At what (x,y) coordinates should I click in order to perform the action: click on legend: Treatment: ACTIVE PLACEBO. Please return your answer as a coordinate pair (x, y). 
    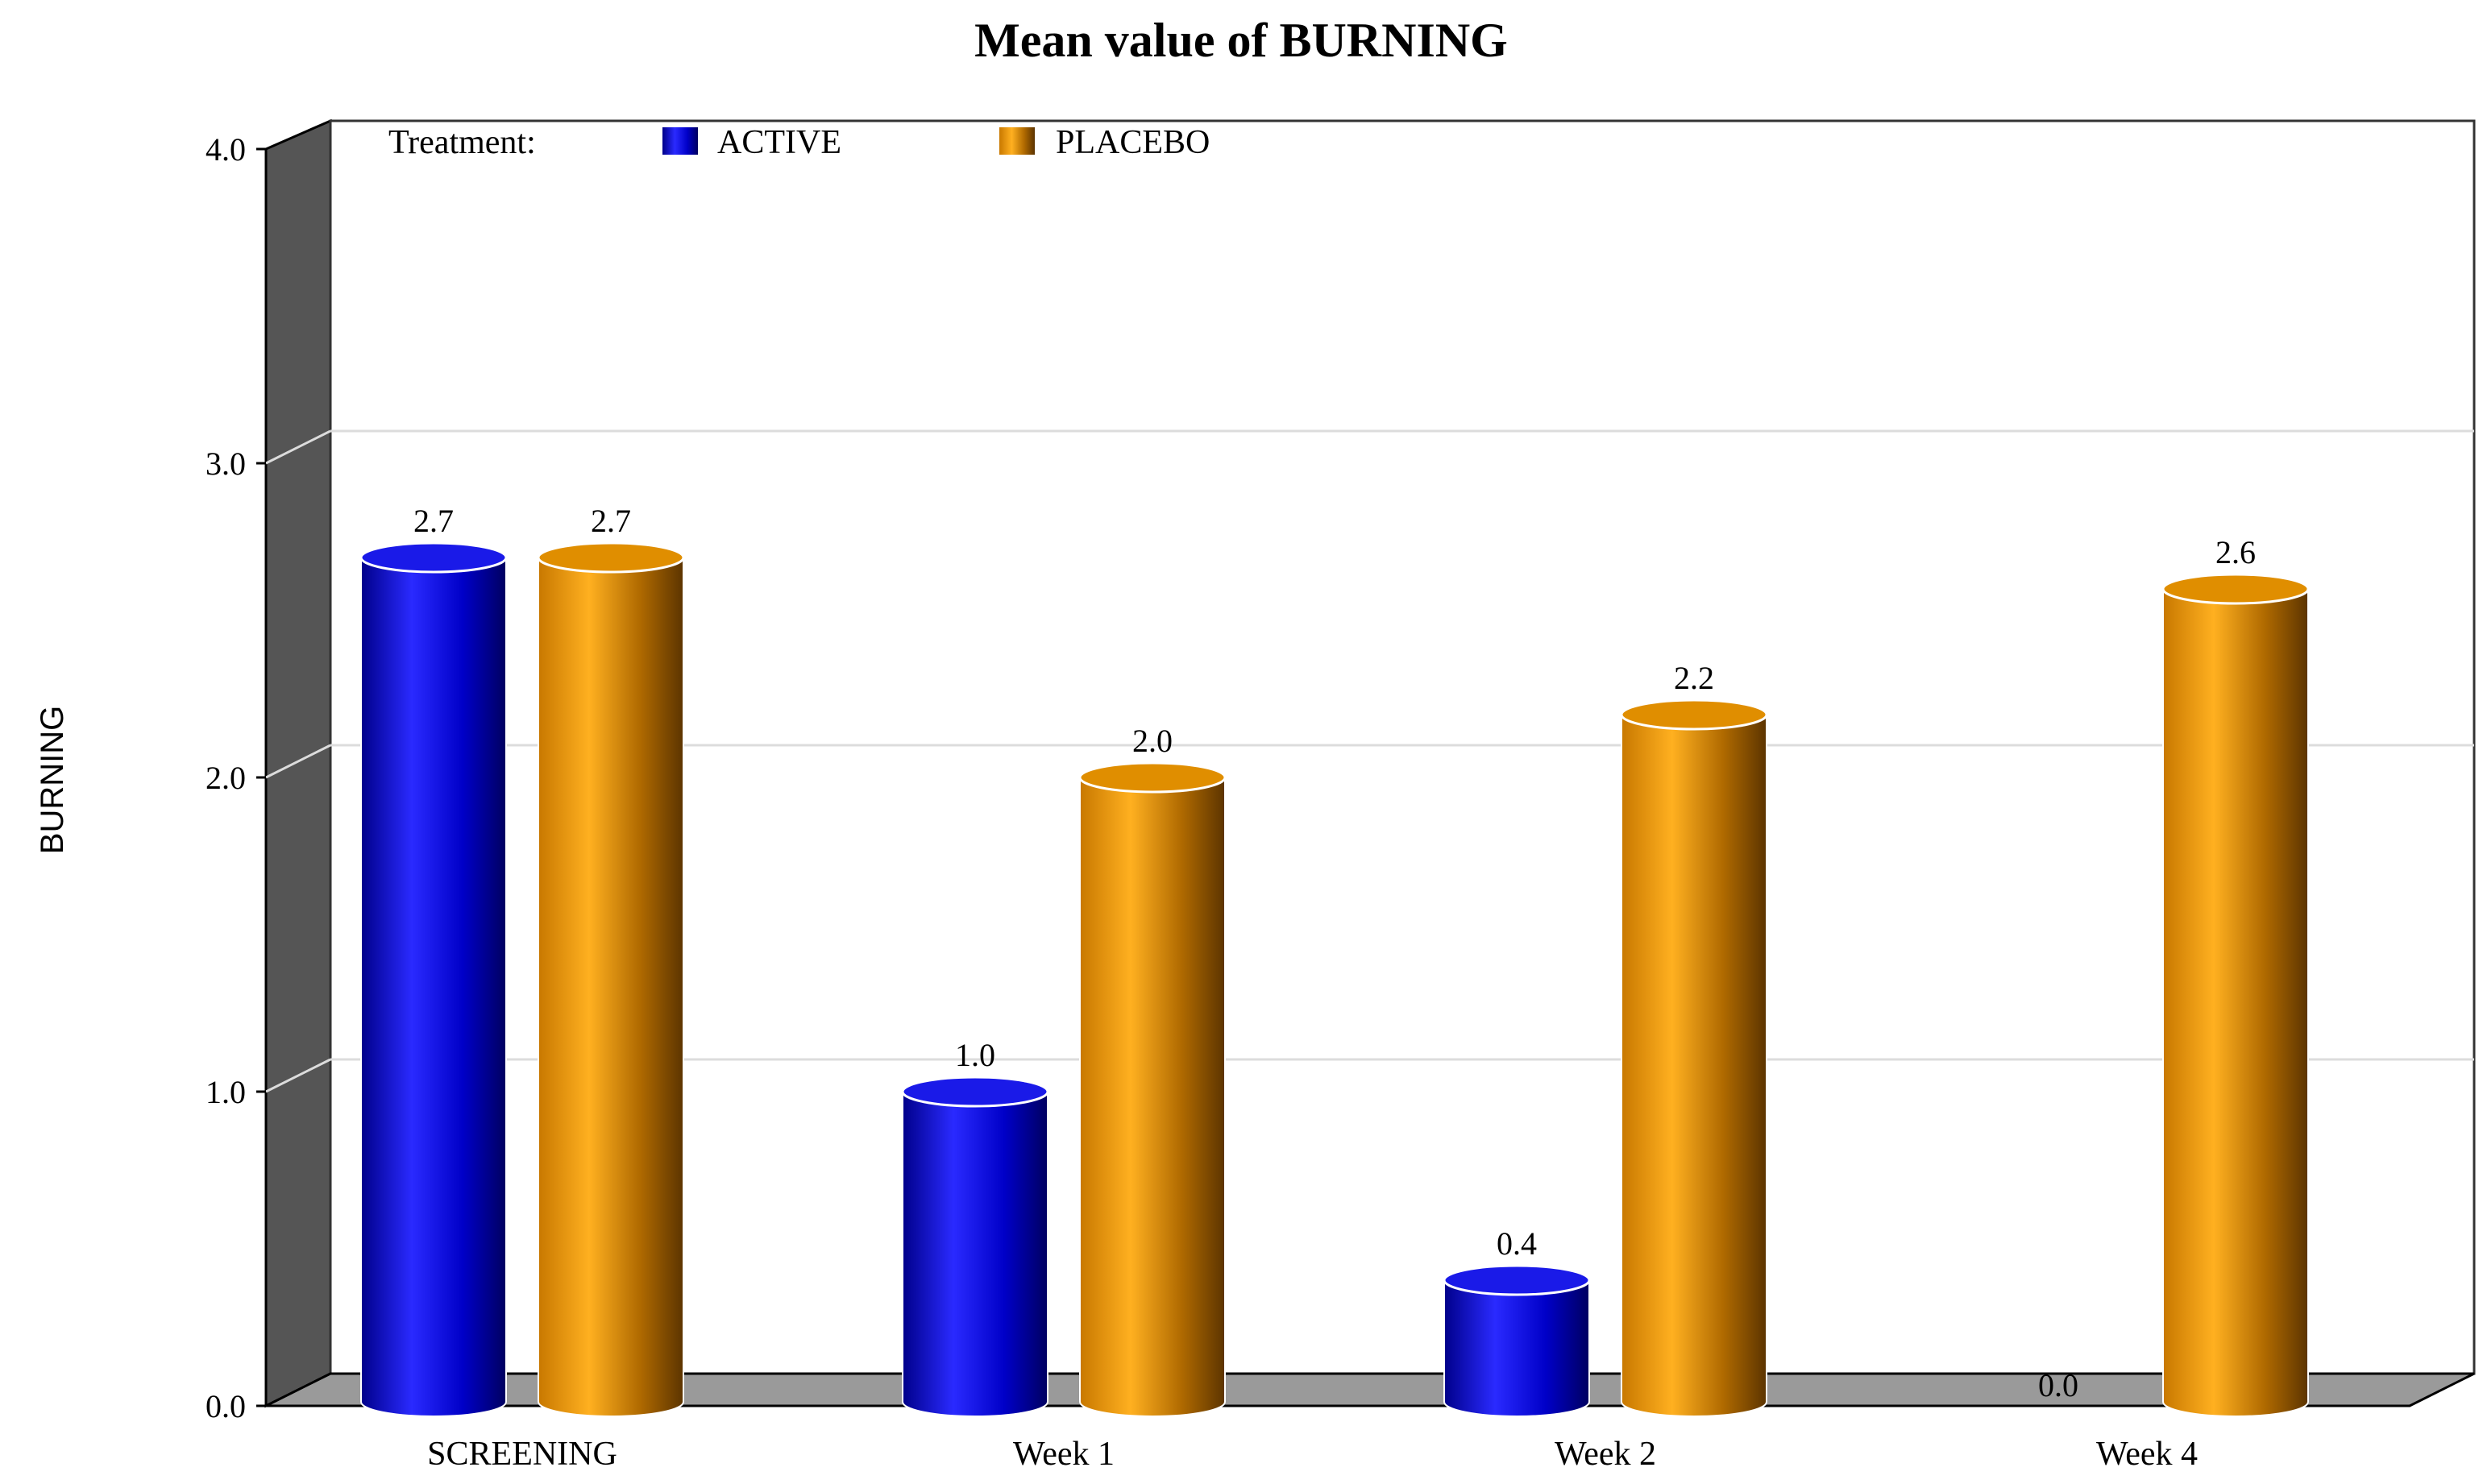
    Looking at the image, I should click on (799, 142).